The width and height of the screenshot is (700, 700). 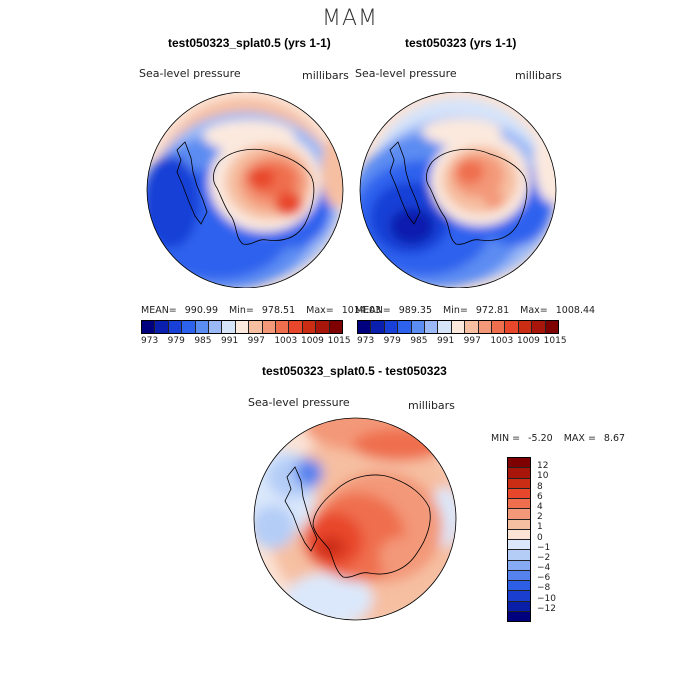 What do you see at coordinates (543, 476) in the screenshot?
I see `diff-colorbar-tick-label: 10` at bounding box center [543, 476].